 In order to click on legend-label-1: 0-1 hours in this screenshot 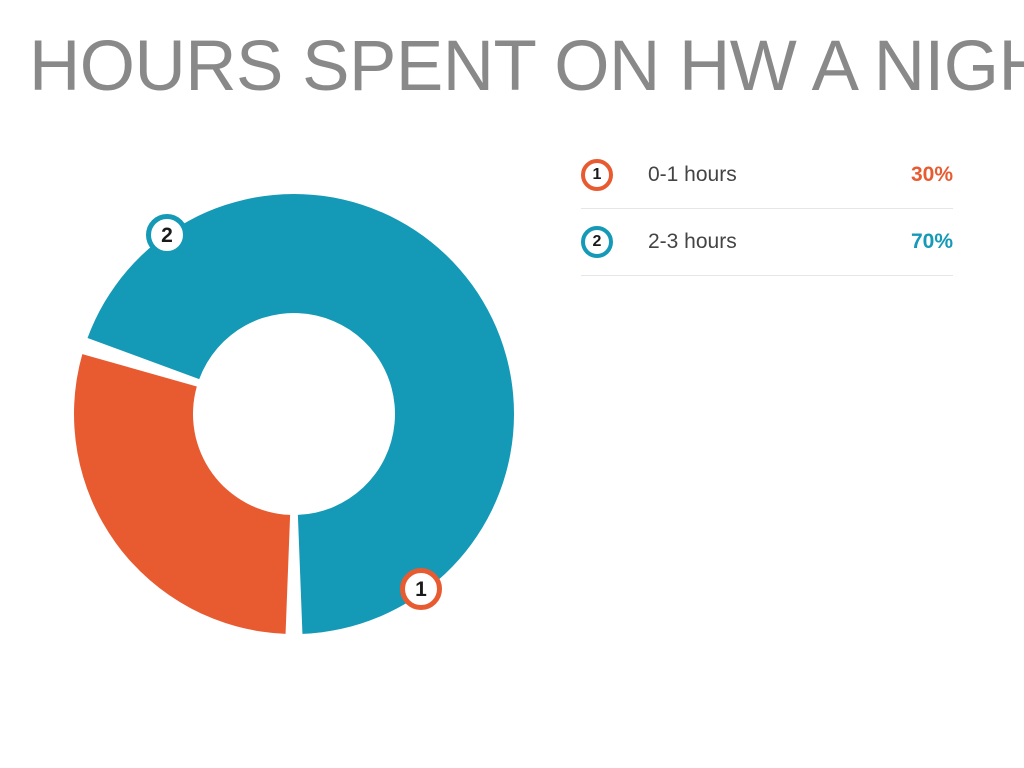, I will do `click(692, 174)`.